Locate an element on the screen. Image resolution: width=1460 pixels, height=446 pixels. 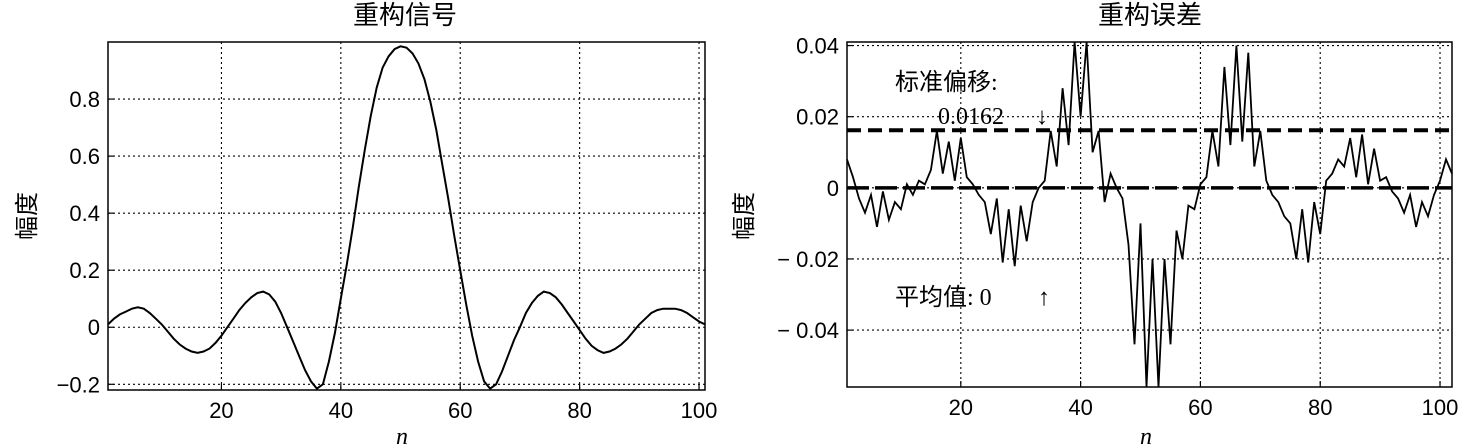
mean-annotation-label: 平均值: 0 is located at coordinates (943, 297).